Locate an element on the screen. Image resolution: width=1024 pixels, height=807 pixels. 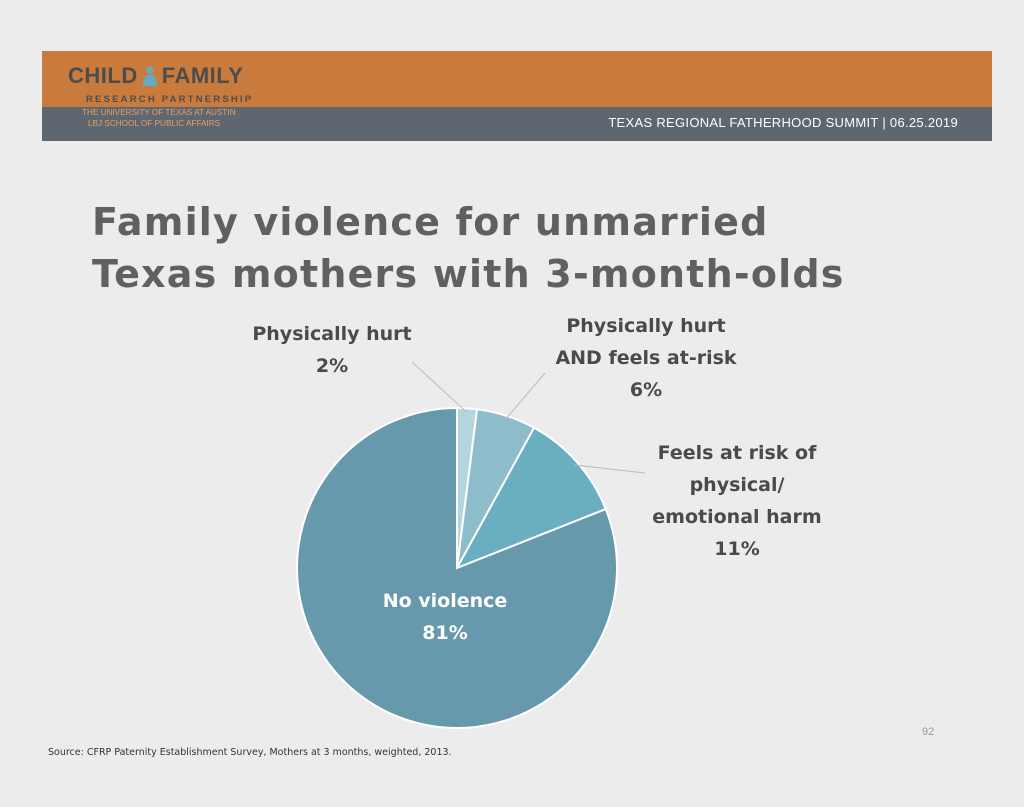
slice-value-label-3: 81% is located at coordinates (444, 633).